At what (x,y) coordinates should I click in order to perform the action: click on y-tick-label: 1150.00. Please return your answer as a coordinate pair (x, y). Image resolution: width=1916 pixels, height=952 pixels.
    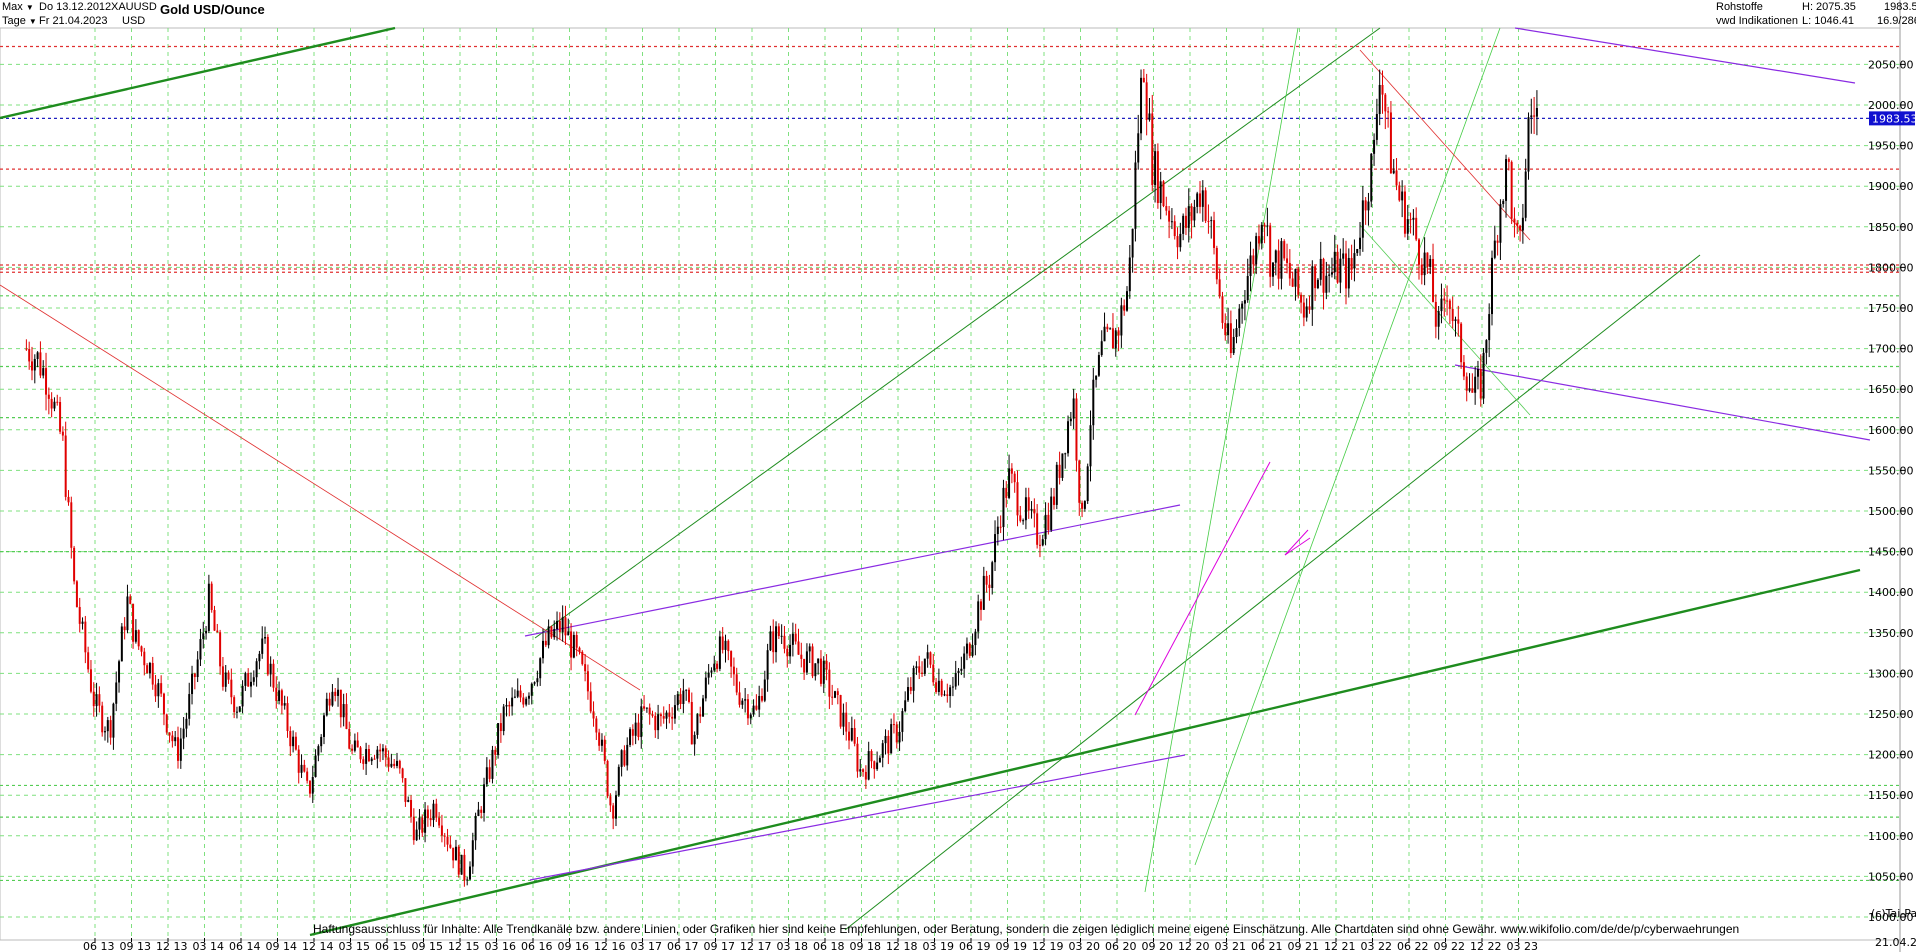
    Looking at the image, I should click on (1891, 795).